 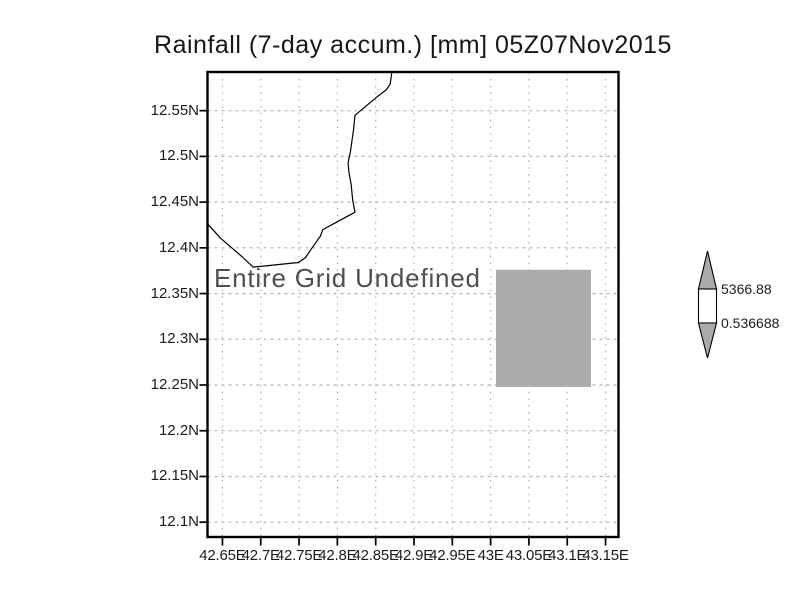 I want to click on colorbar-min-label: 0.536688, so click(x=750, y=323).